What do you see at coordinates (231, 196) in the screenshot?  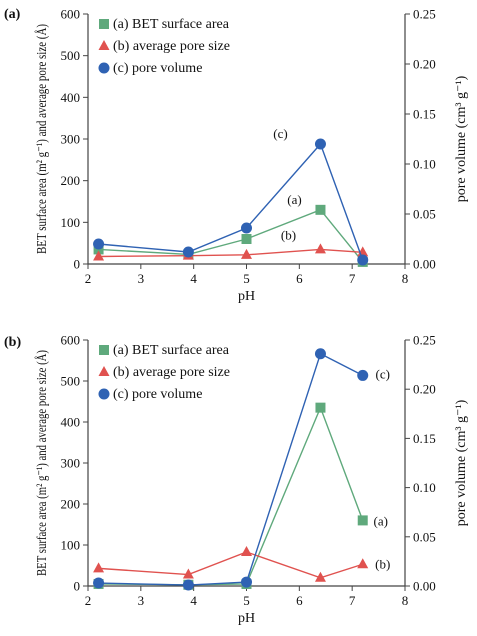 I see `series-3: (c)` at bounding box center [231, 196].